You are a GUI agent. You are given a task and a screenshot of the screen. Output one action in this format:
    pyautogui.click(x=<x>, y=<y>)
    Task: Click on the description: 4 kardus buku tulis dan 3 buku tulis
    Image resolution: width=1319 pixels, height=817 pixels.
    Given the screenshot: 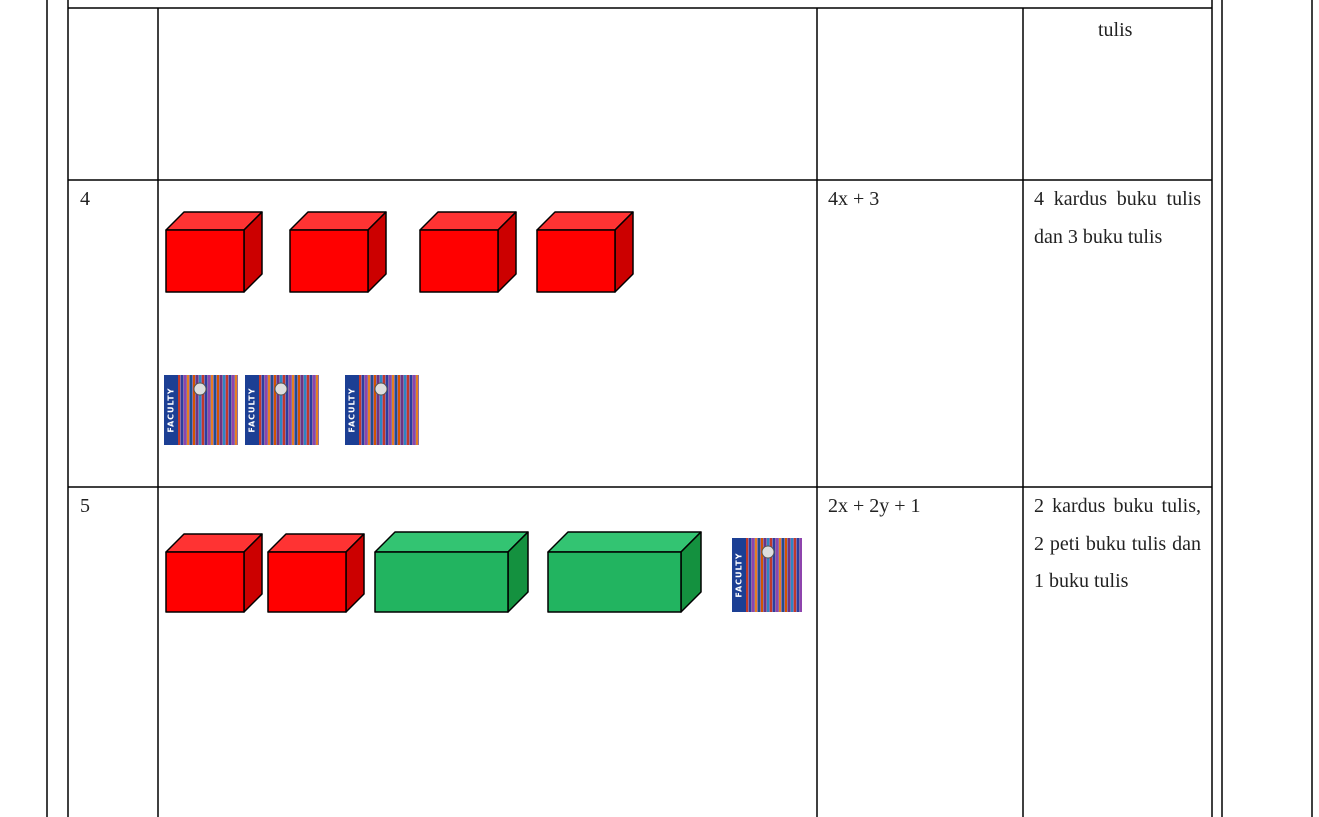 What is the action you would take?
    pyautogui.click(x=1117, y=218)
    